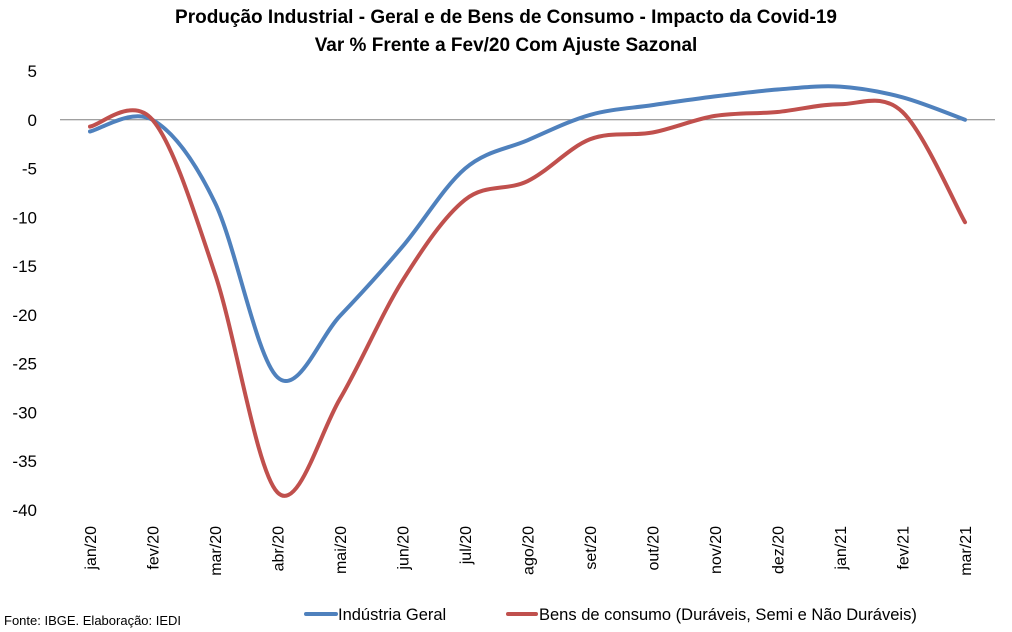 The image size is (1012, 632). Describe the element at coordinates (716, 550) in the screenshot. I see `x-tick-label: nov/20` at that location.